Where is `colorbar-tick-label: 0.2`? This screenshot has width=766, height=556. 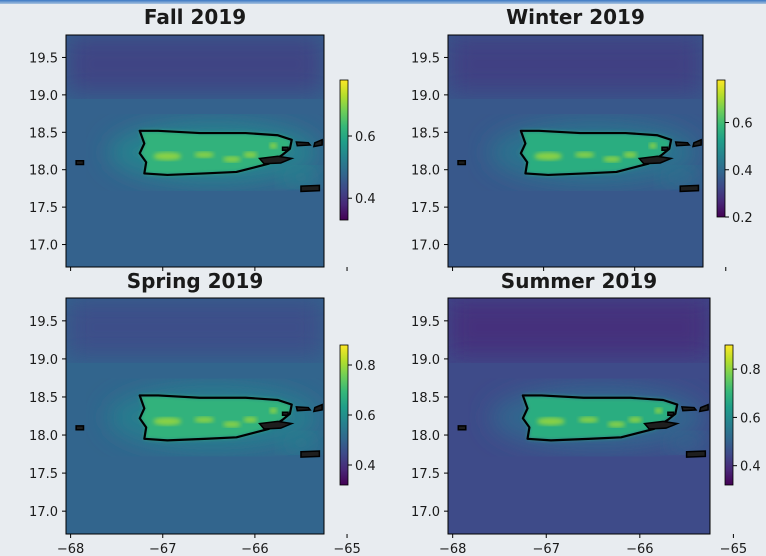
colorbar-tick-label: 0.2 is located at coordinates (742, 218).